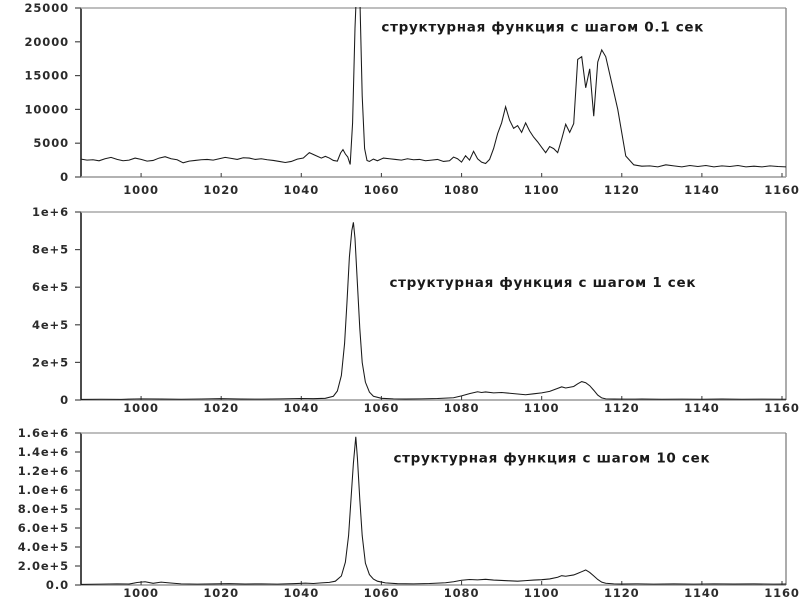  I want to click on x-tick-label-2-2: 1040, so click(302, 593).